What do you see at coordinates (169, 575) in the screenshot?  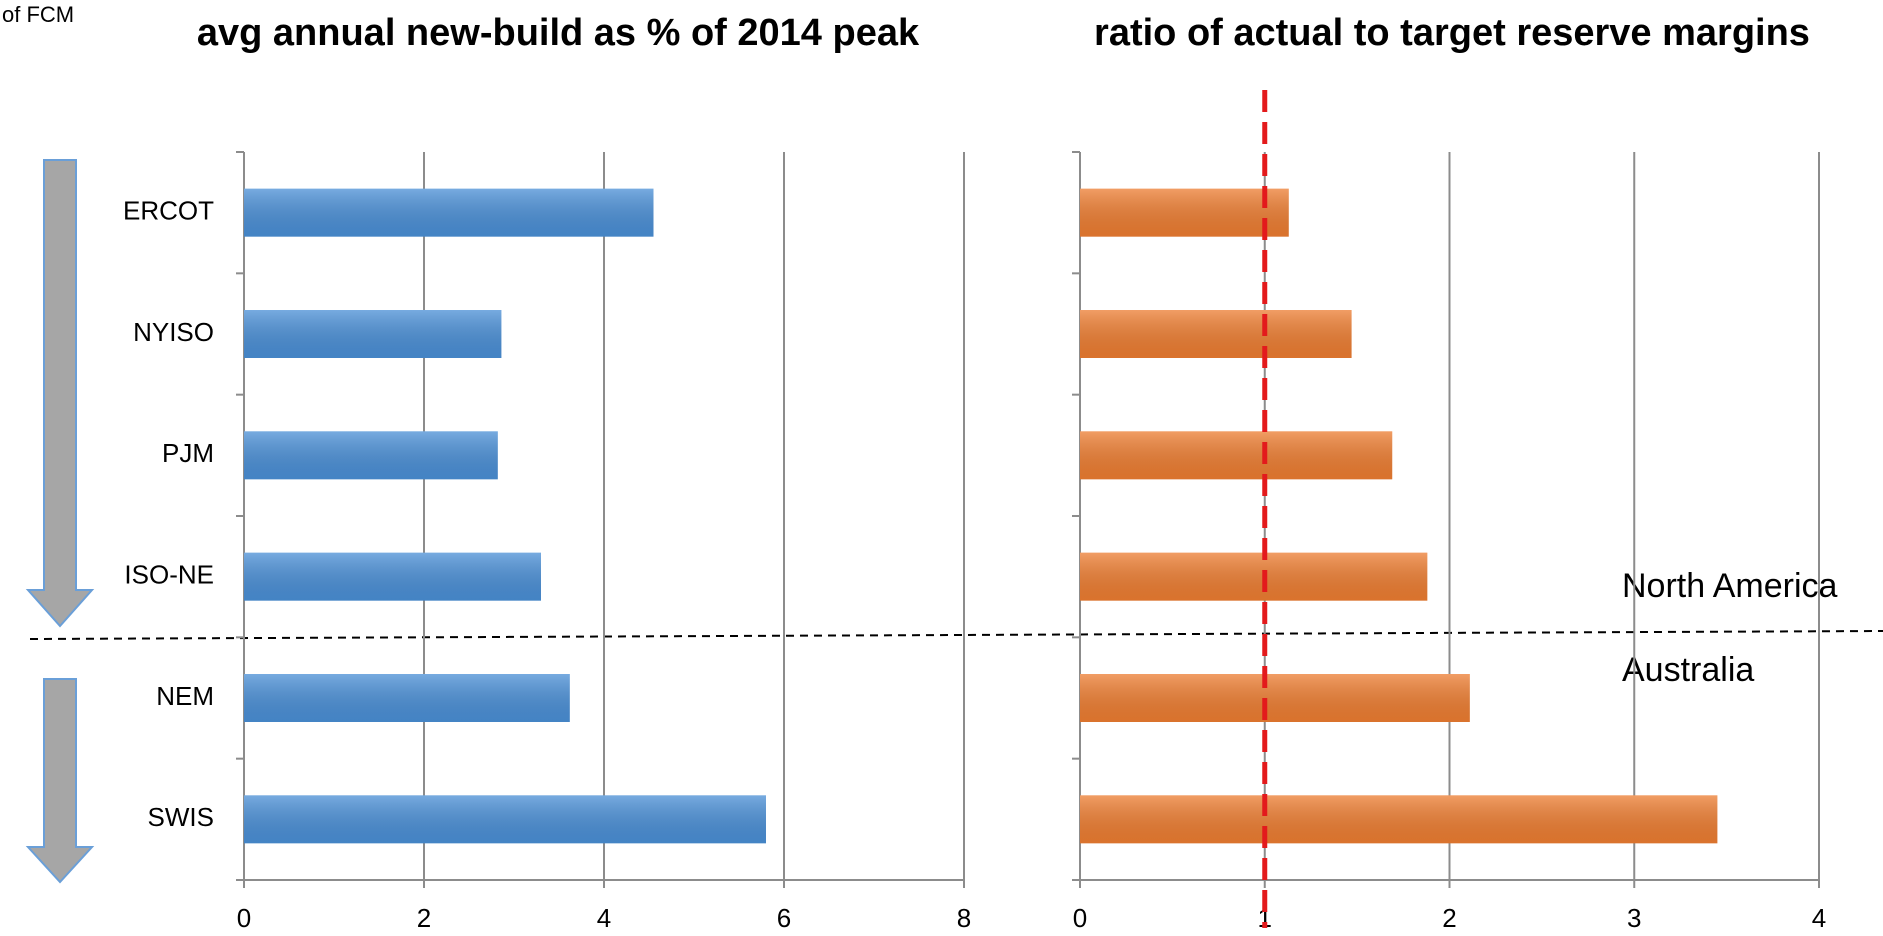 I see `y-tick-label: ISO-NE` at bounding box center [169, 575].